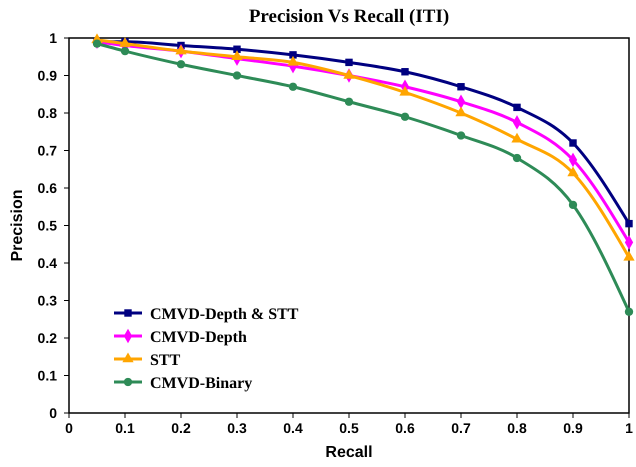  I want to click on x-tick-label: 0.4, so click(293, 428).